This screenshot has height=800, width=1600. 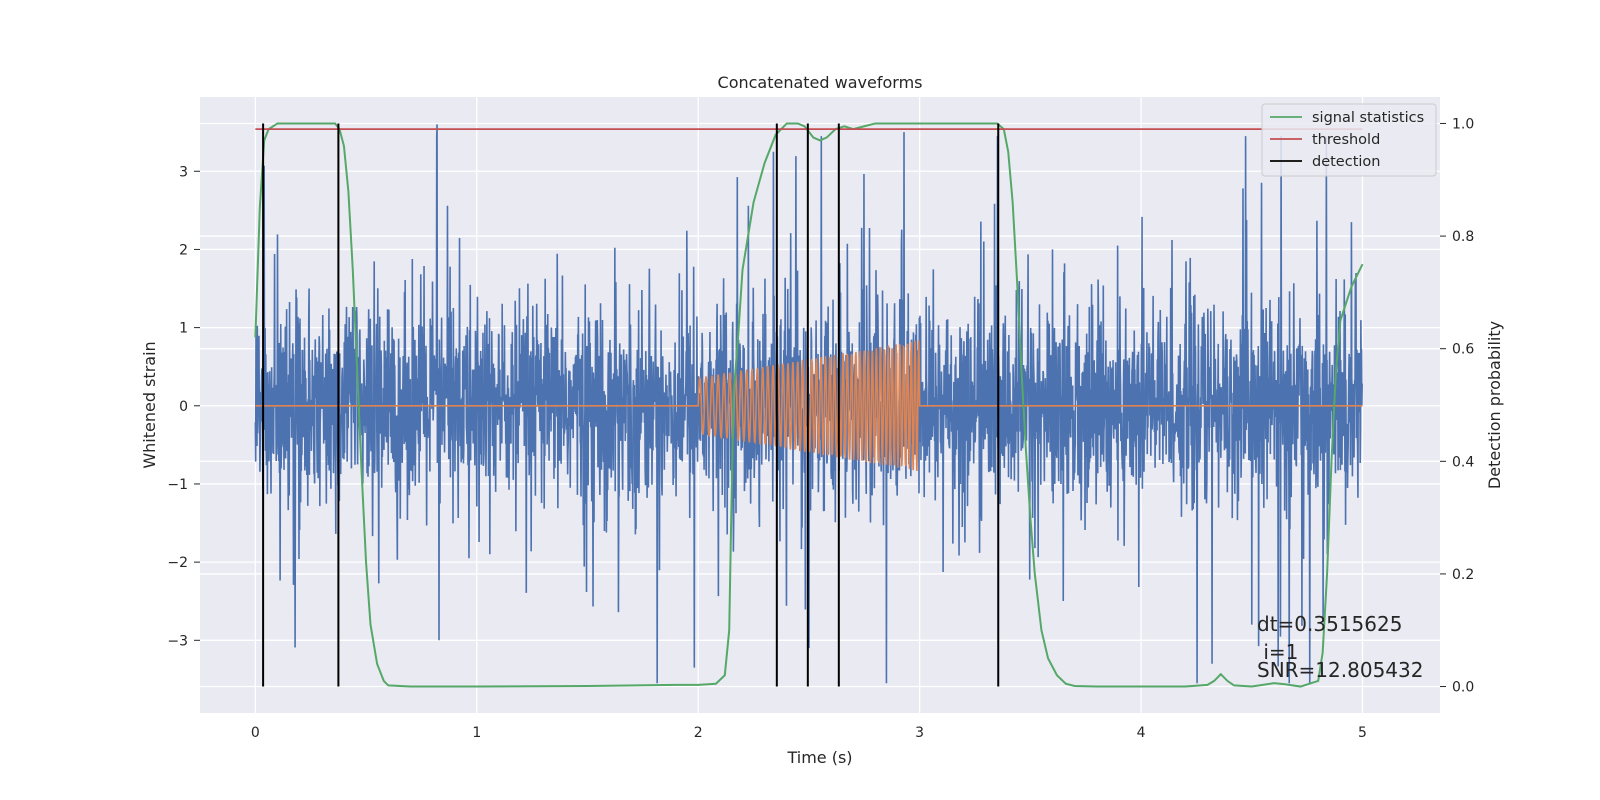 I want to click on y-right-tick-label: 0.0, so click(x=1463, y=688).